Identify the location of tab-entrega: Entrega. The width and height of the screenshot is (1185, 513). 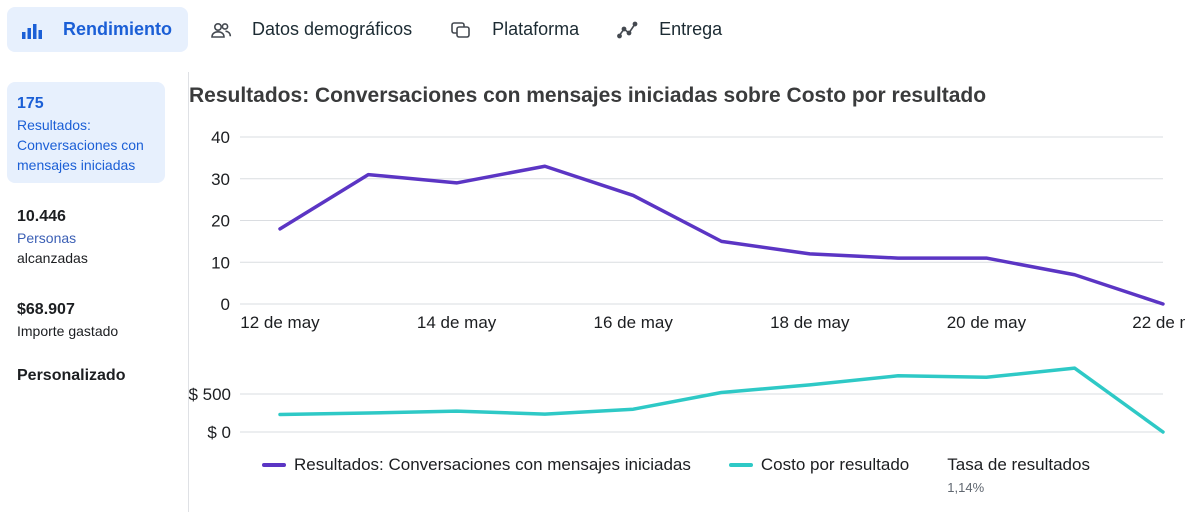
(670, 29).